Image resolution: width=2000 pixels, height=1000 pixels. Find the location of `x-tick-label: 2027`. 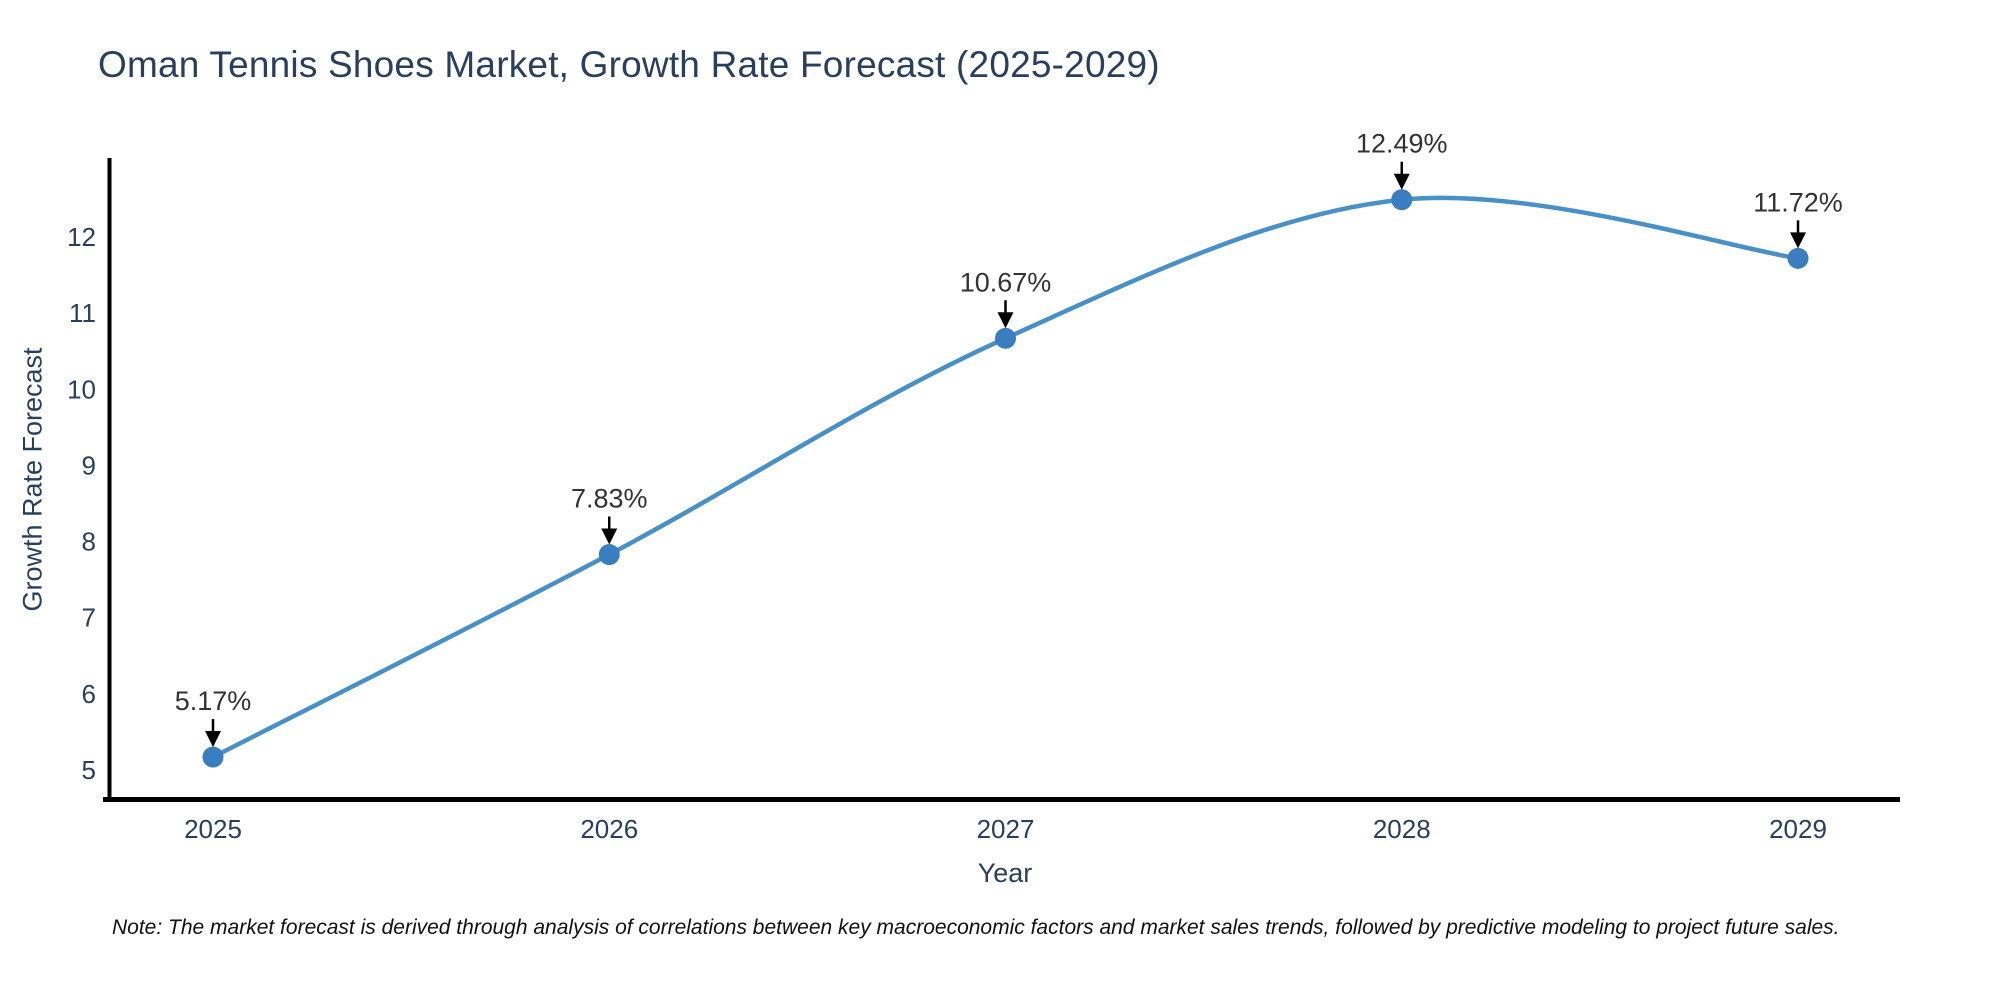

x-tick-label: 2027 is located at coordinates (1006, 829).